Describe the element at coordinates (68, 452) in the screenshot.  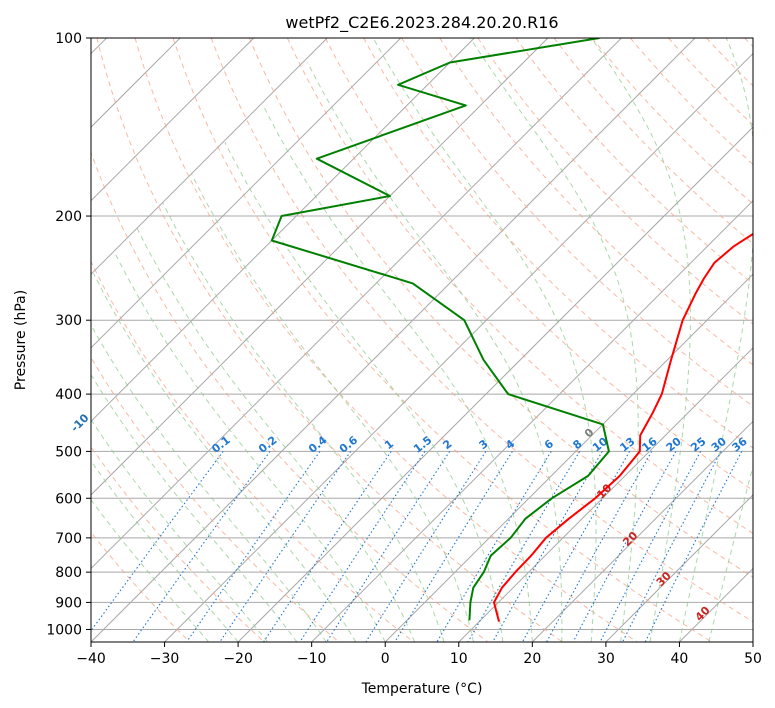
I see `y-tick-label: 500` at that location.